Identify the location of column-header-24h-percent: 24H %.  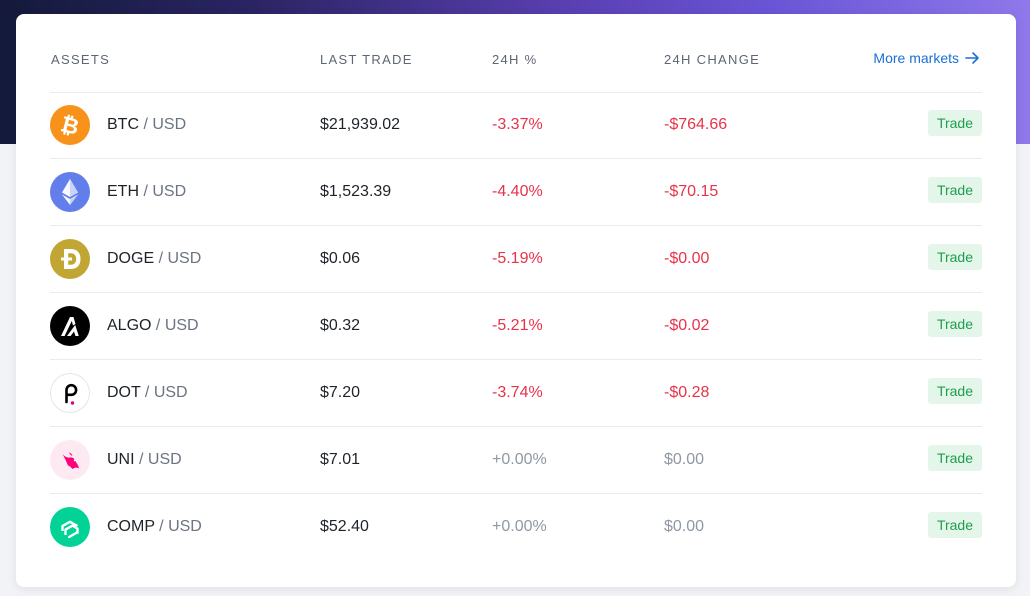
(515, 59).